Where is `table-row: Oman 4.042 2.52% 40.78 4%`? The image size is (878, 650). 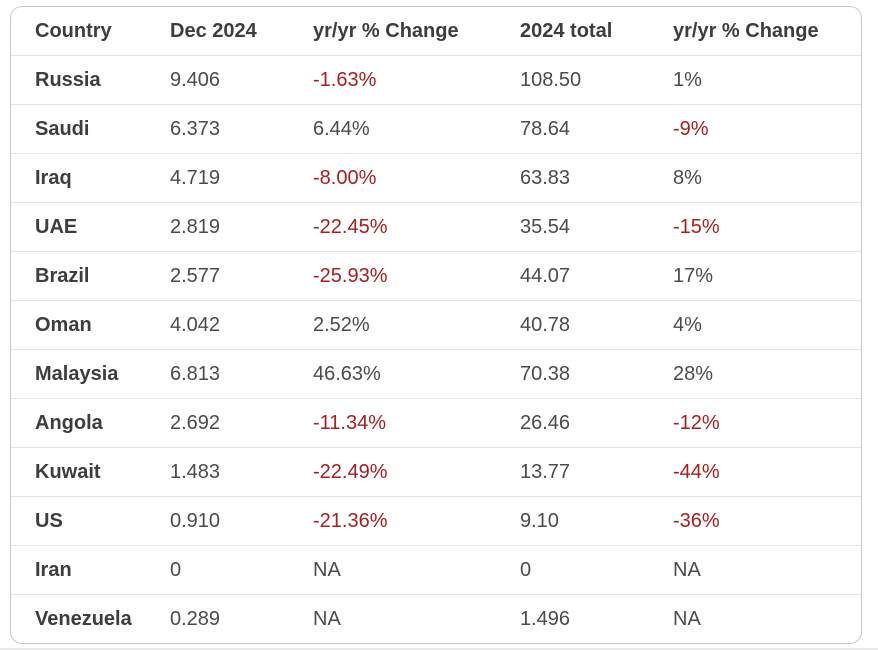 table-row: Oman 4.042 2.52% 40.78 4% is located at coordinates (436, 325).